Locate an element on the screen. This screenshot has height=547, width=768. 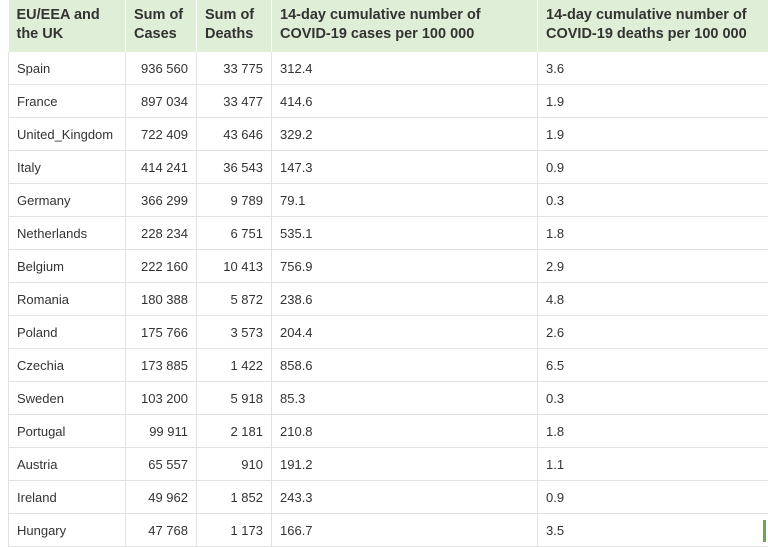
table-cell: 43 646 is located at coordinates (234, 134).